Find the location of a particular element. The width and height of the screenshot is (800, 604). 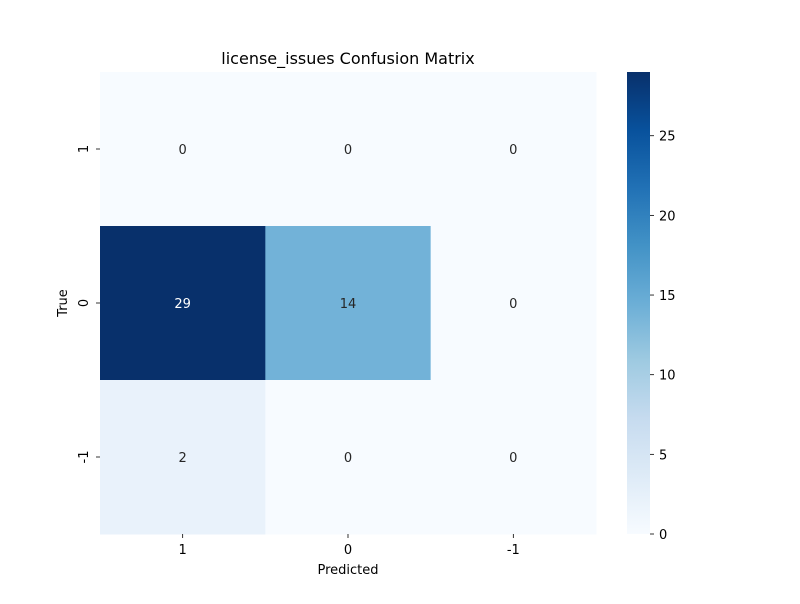

x-axis-label: Predicted is located at coordinates (347, 570).